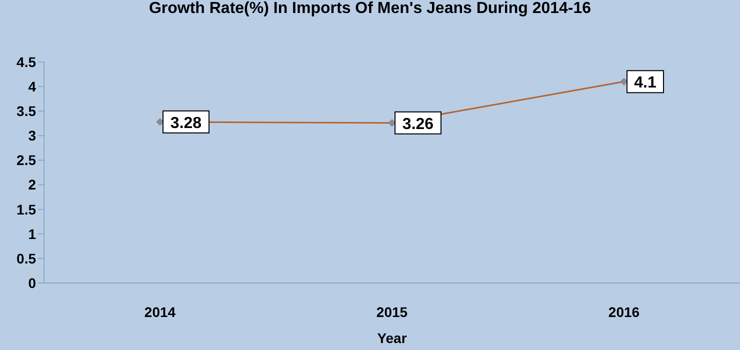  What do you see at coordinates (418, 124) in the screenshot?
I see `data-label: 3.26` at bounding box center [418, 124].